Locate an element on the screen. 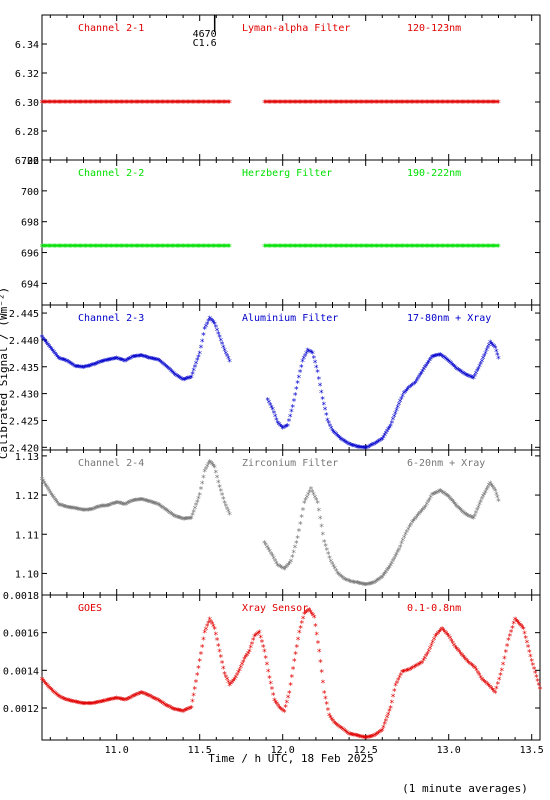  y-tick-label: 6.30 is located at coordinates (27, 103).